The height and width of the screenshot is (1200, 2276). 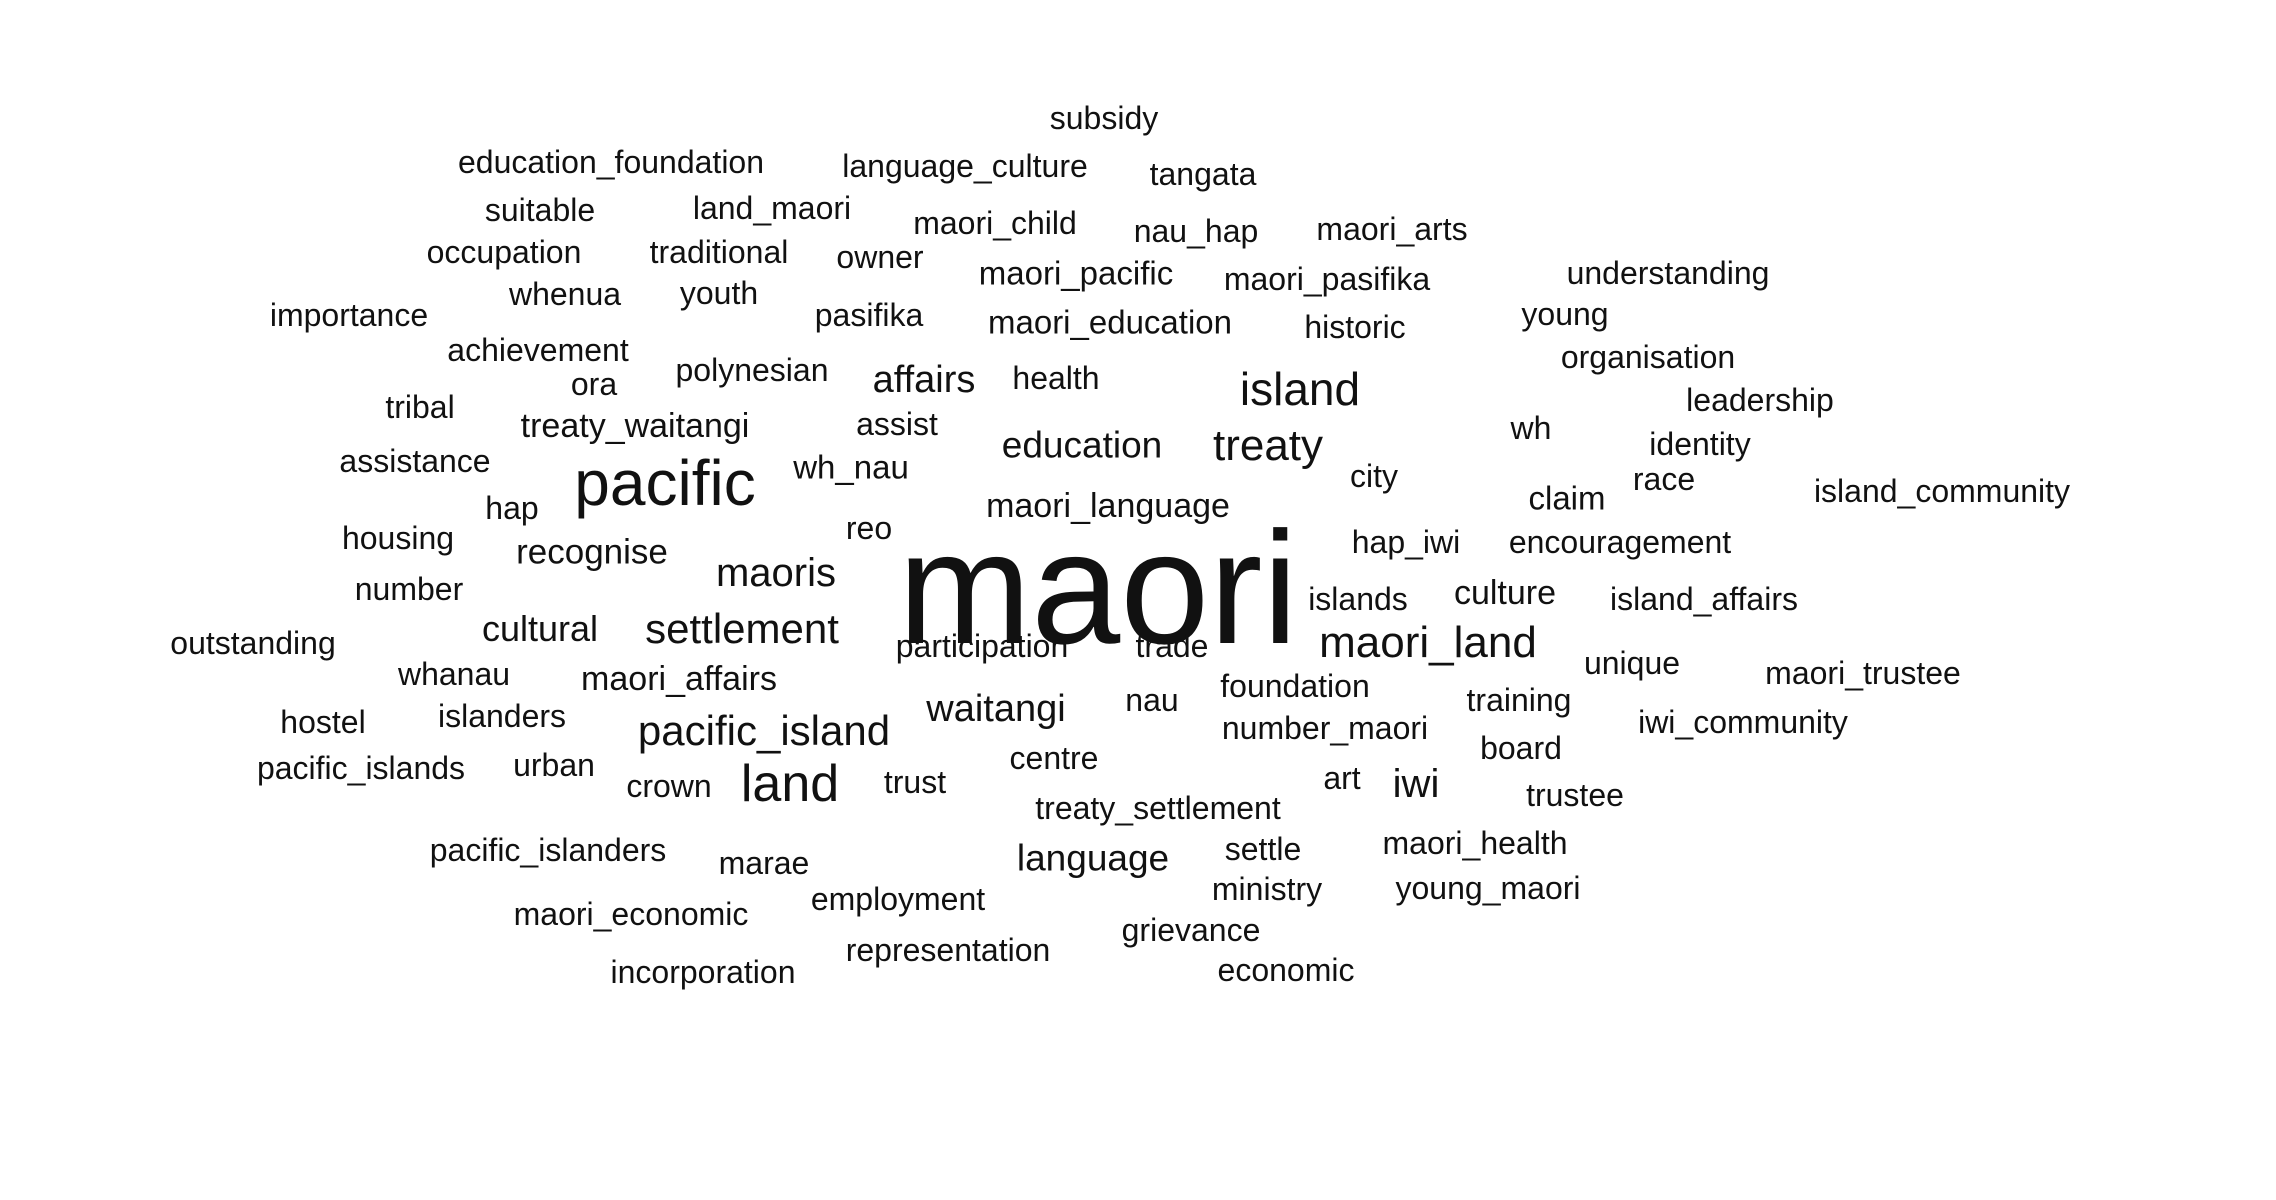 What do you see at coordinates (454, 674) in the screenshot?
I see `word-whanau: whanau` at bounding box center [454, 674].